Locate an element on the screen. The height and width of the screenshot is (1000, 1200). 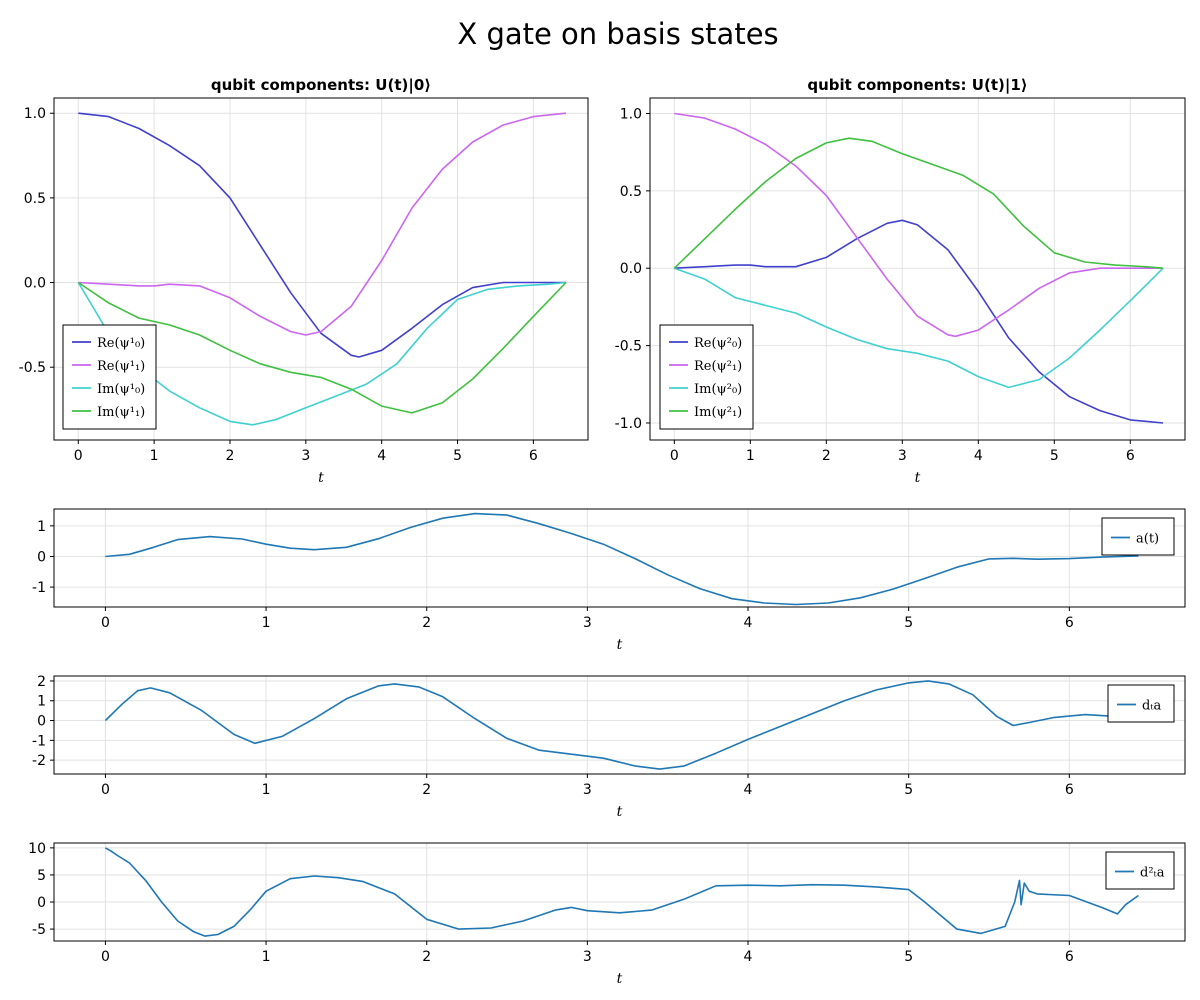
legend-label: Im(ψ²₁) is located at coordinates (718, 412).